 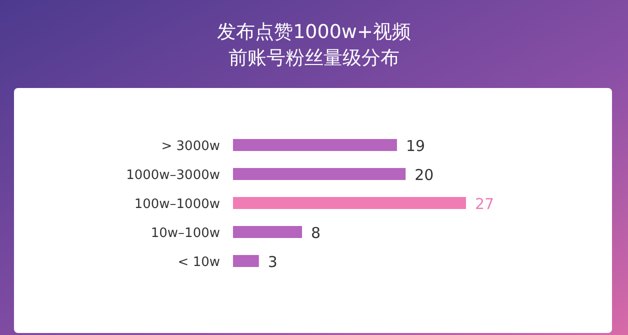 I want to click on y-tick-label: 100w–1000w, so click(x=177, y=204).